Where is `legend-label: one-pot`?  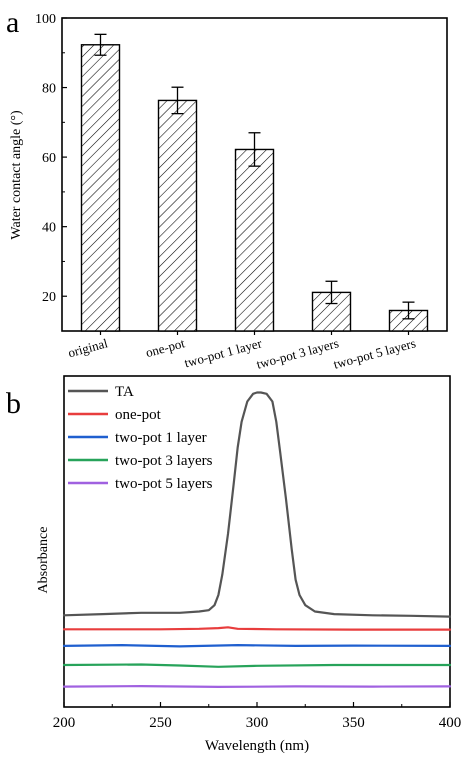 legend-label: one-pot is located at coordinates (138, 415).